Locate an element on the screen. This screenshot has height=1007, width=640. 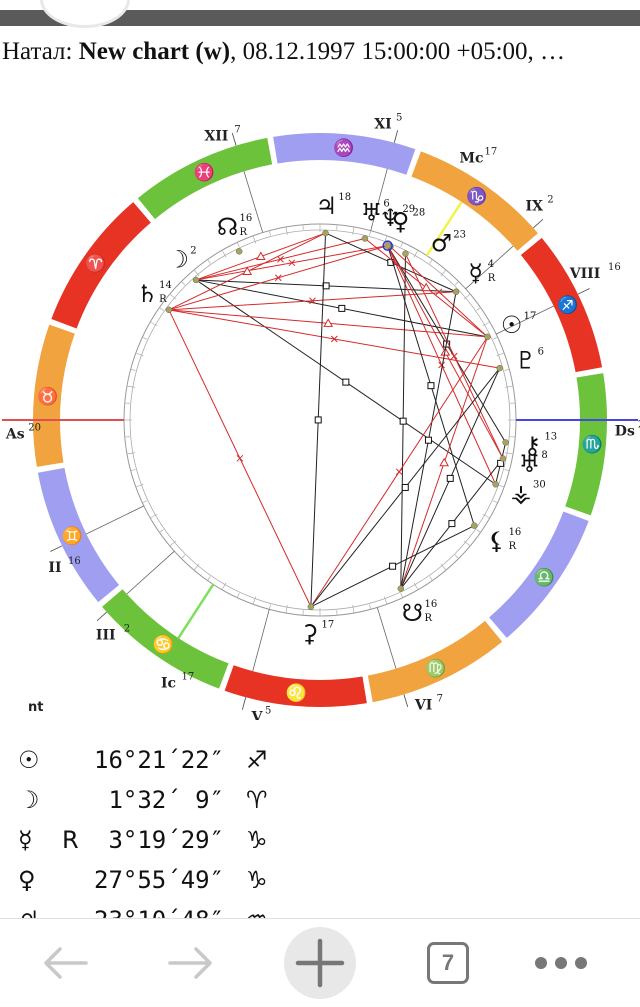
planet-glyph-mars: ♂ is located at coordinates (441, 244).